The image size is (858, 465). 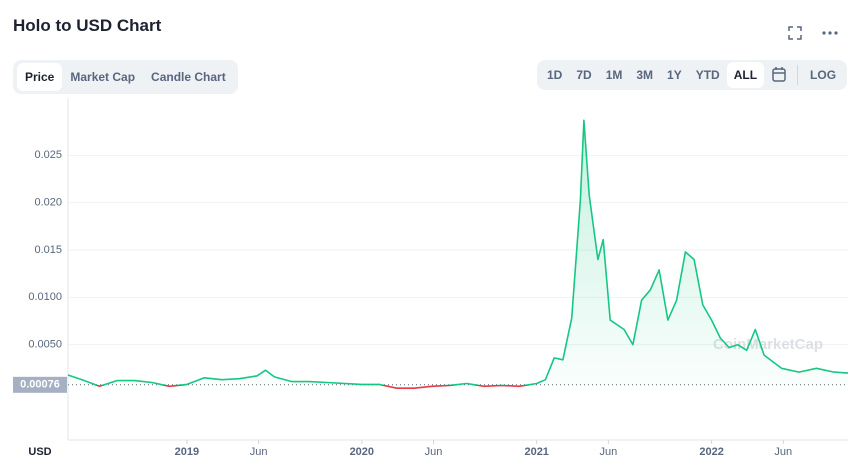 What do you see at coordinates (39, 452) in the screenshot?
I see `currency-label: USD` at bounding box center [39, 452].